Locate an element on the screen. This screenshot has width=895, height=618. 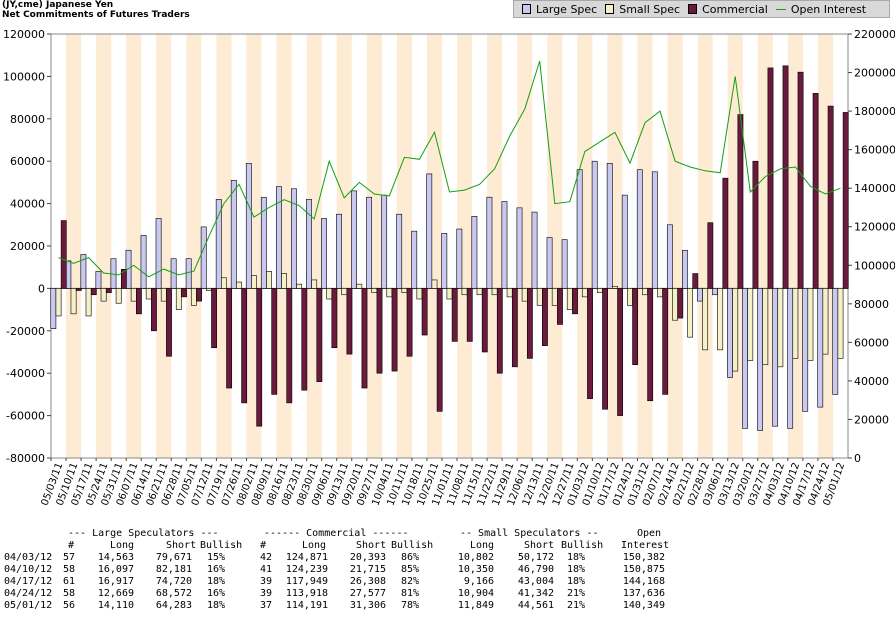
cell-short2: 26,308 is located at coordinates (367, 581).